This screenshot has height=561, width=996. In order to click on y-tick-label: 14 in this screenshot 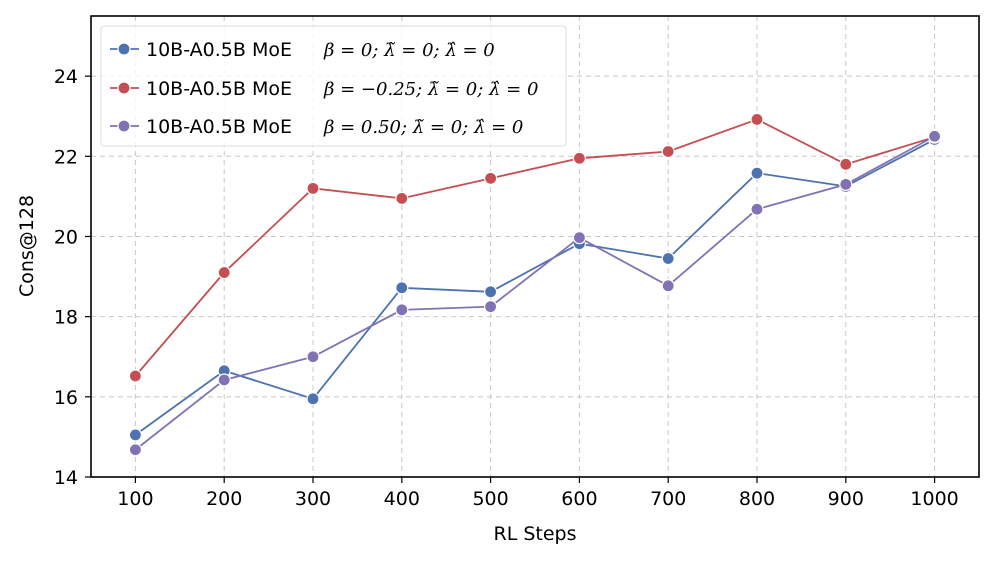, I will do `click(66, 478)`.